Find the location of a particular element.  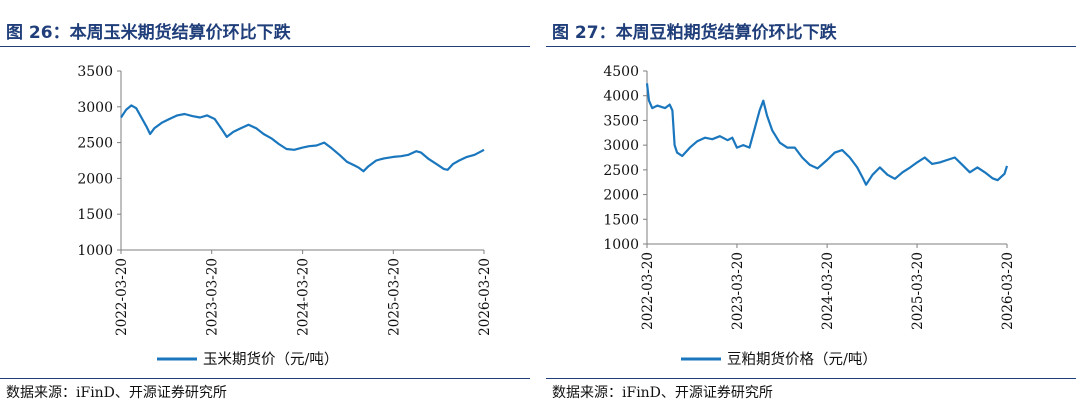

figure-title: 图 27：本周豆粕期货结算价环比下跌 is located at coordinates (694, 33).